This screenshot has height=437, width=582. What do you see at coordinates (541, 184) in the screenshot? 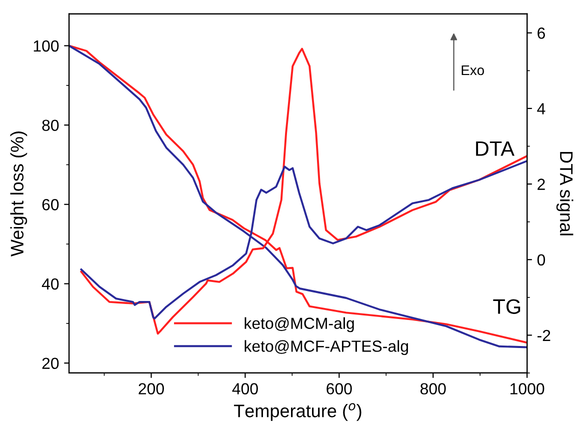
I see `y2-tick-label: 2` at bounding box center [541, 184].